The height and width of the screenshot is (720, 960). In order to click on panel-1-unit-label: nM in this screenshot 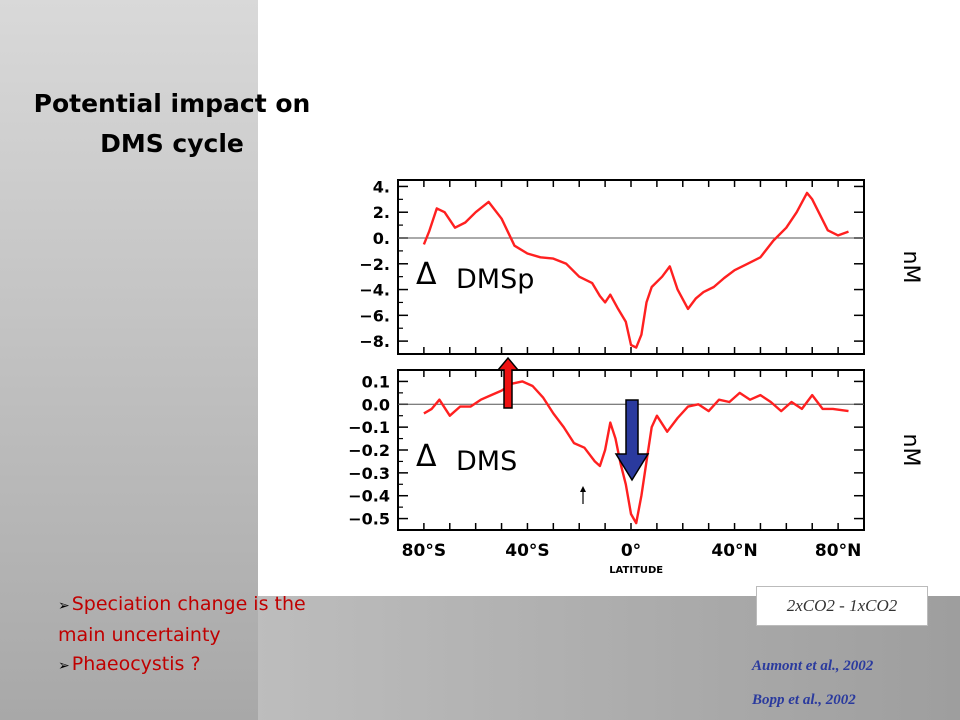, I will do `click(910, 267)`.